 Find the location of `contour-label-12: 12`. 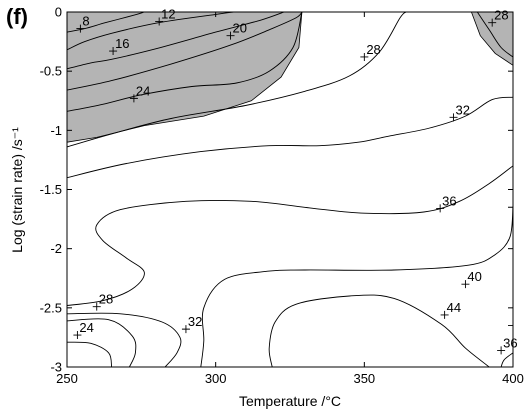

contour-label-12: 12 is located at coordinates (168, 13).